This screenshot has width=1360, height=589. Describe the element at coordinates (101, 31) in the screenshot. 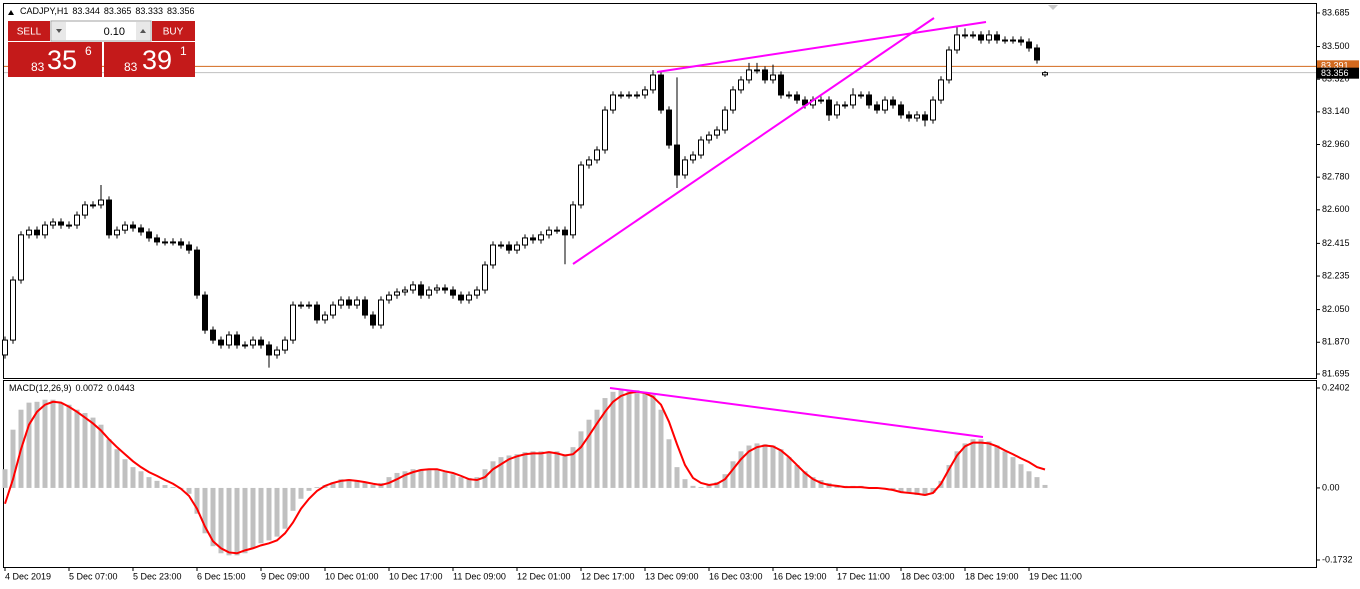

I see `lot-field` at that location.